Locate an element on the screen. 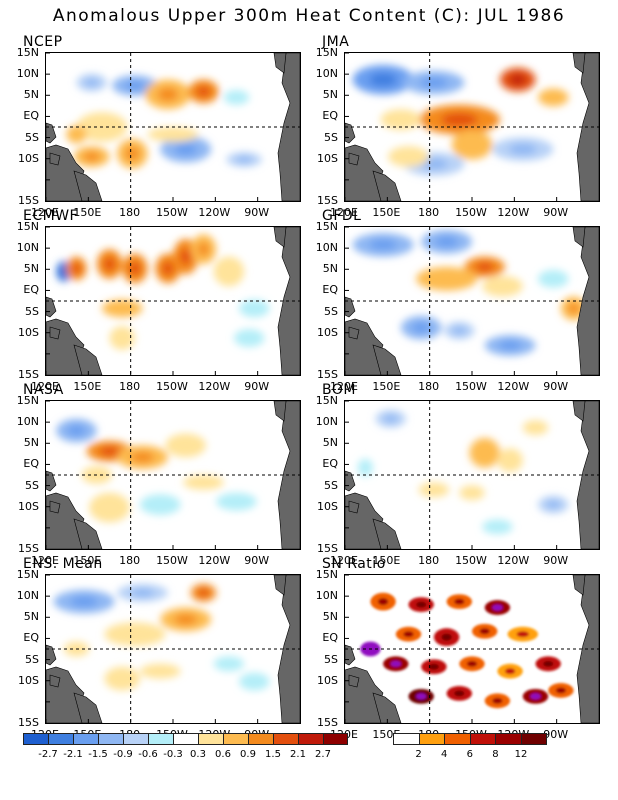 The width and height of the screenshot is (618, 800). colorbar-label: 2.7 is located at coordinates (323, 754).